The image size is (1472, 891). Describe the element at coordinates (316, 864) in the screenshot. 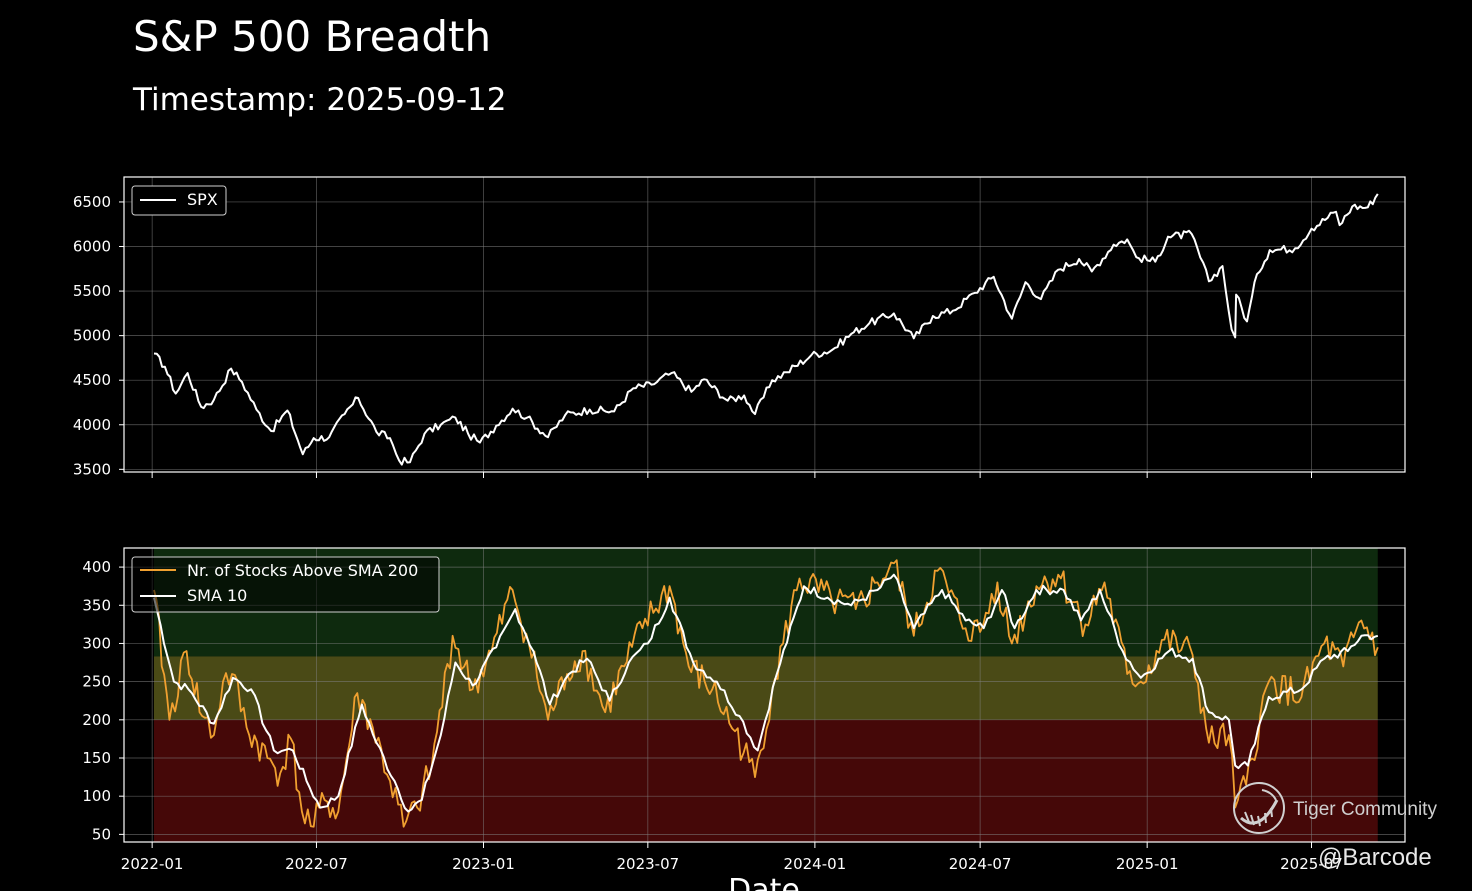

I see `breadth-xtick-label: 2022-07` at that location.